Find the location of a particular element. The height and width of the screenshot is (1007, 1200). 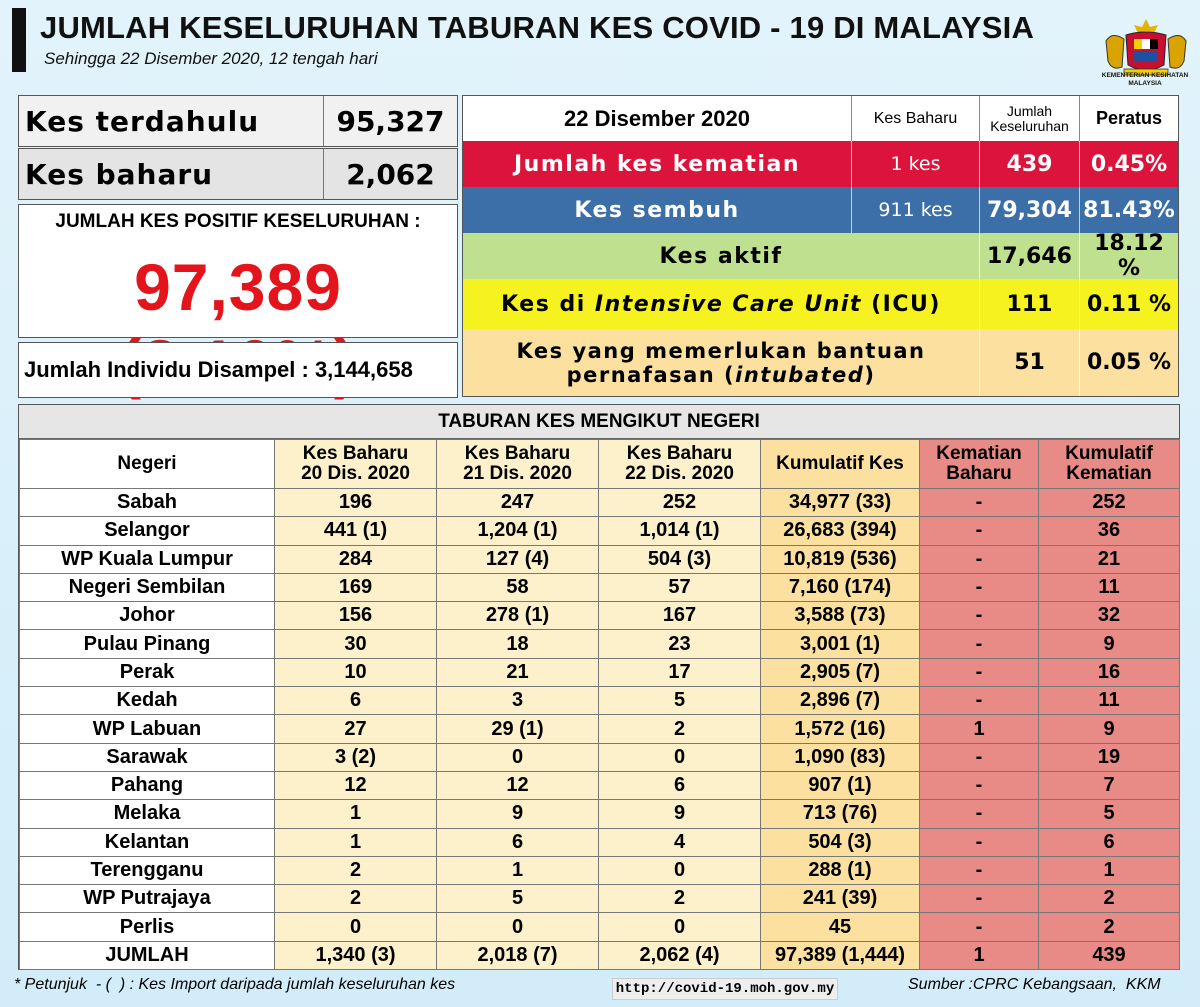

new-cases-value: 2,062 is located at coordinates (390, 174).